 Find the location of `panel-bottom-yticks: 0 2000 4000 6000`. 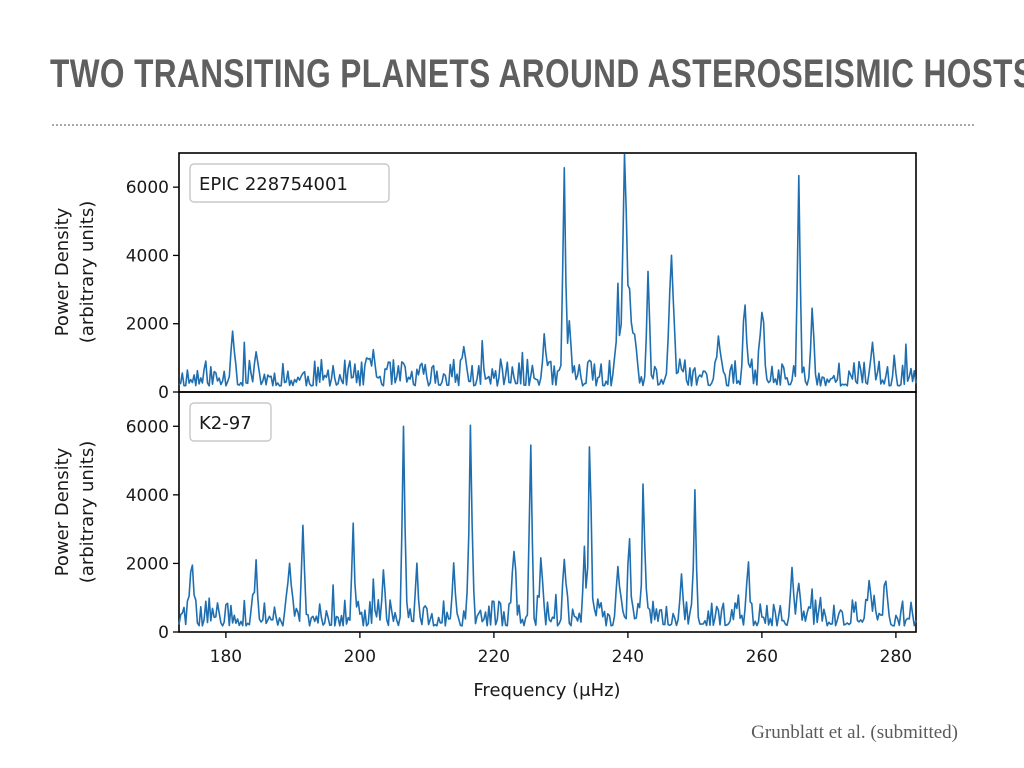

panel-bottom-yticks: 0 2000 4000 6000 is located at coordinates (152, 530).